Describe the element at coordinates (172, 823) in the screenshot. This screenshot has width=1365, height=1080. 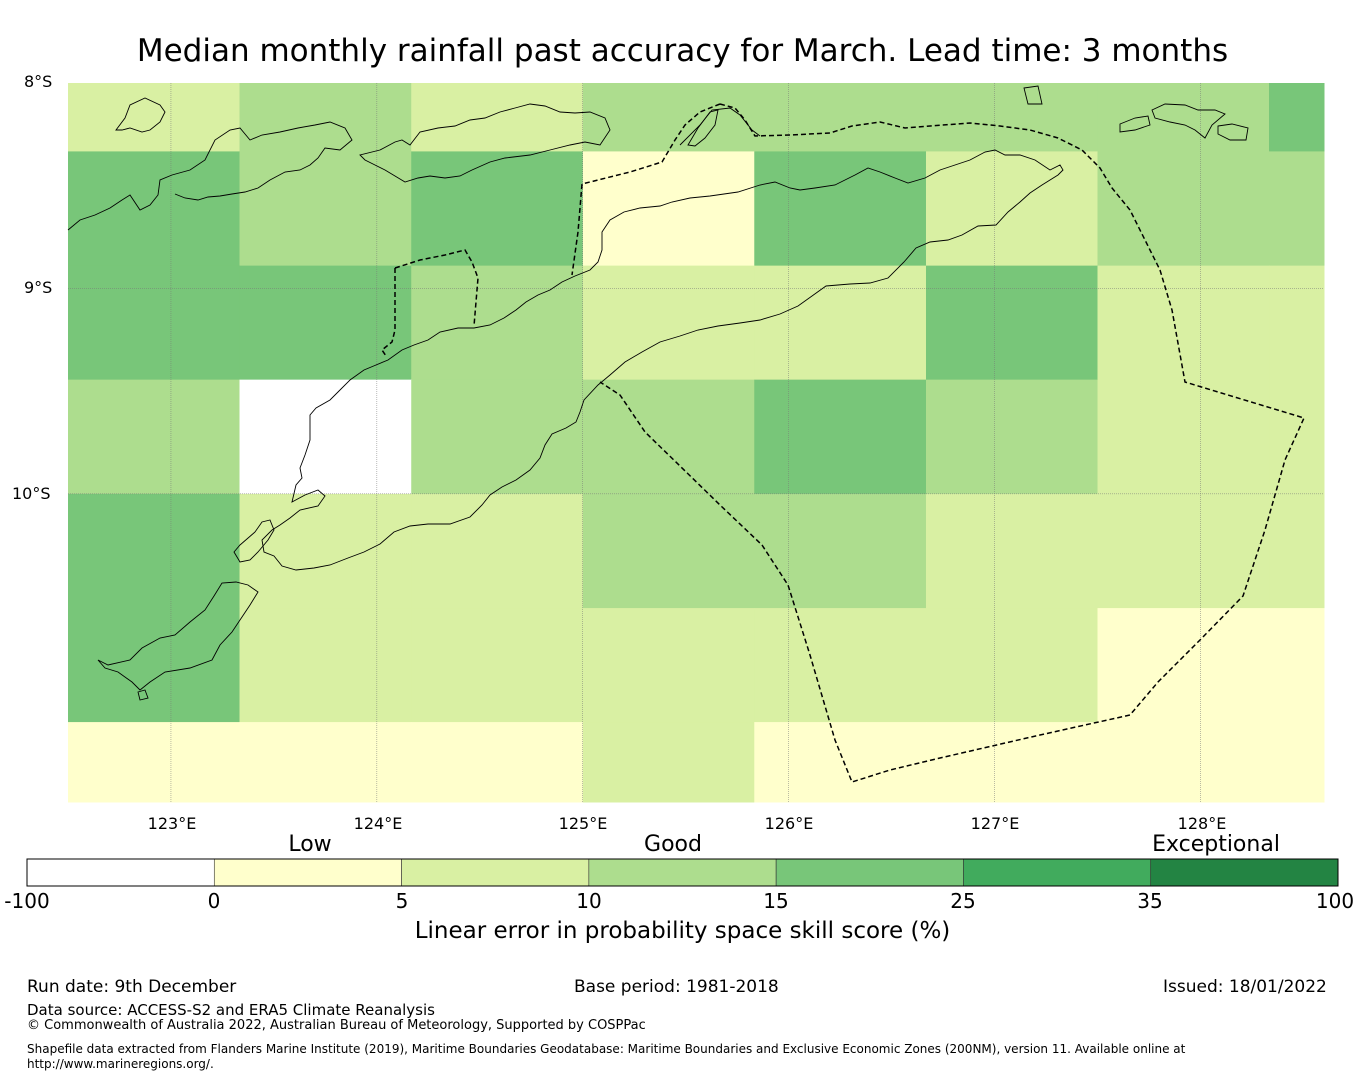
I see `lon-label-123e: 123°E` at that location.